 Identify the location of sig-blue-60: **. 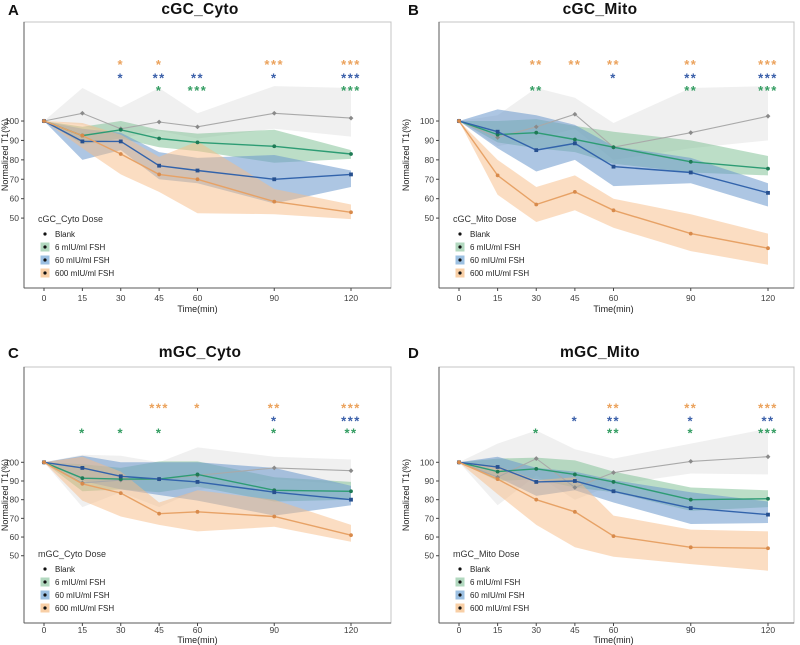
(197, 77).